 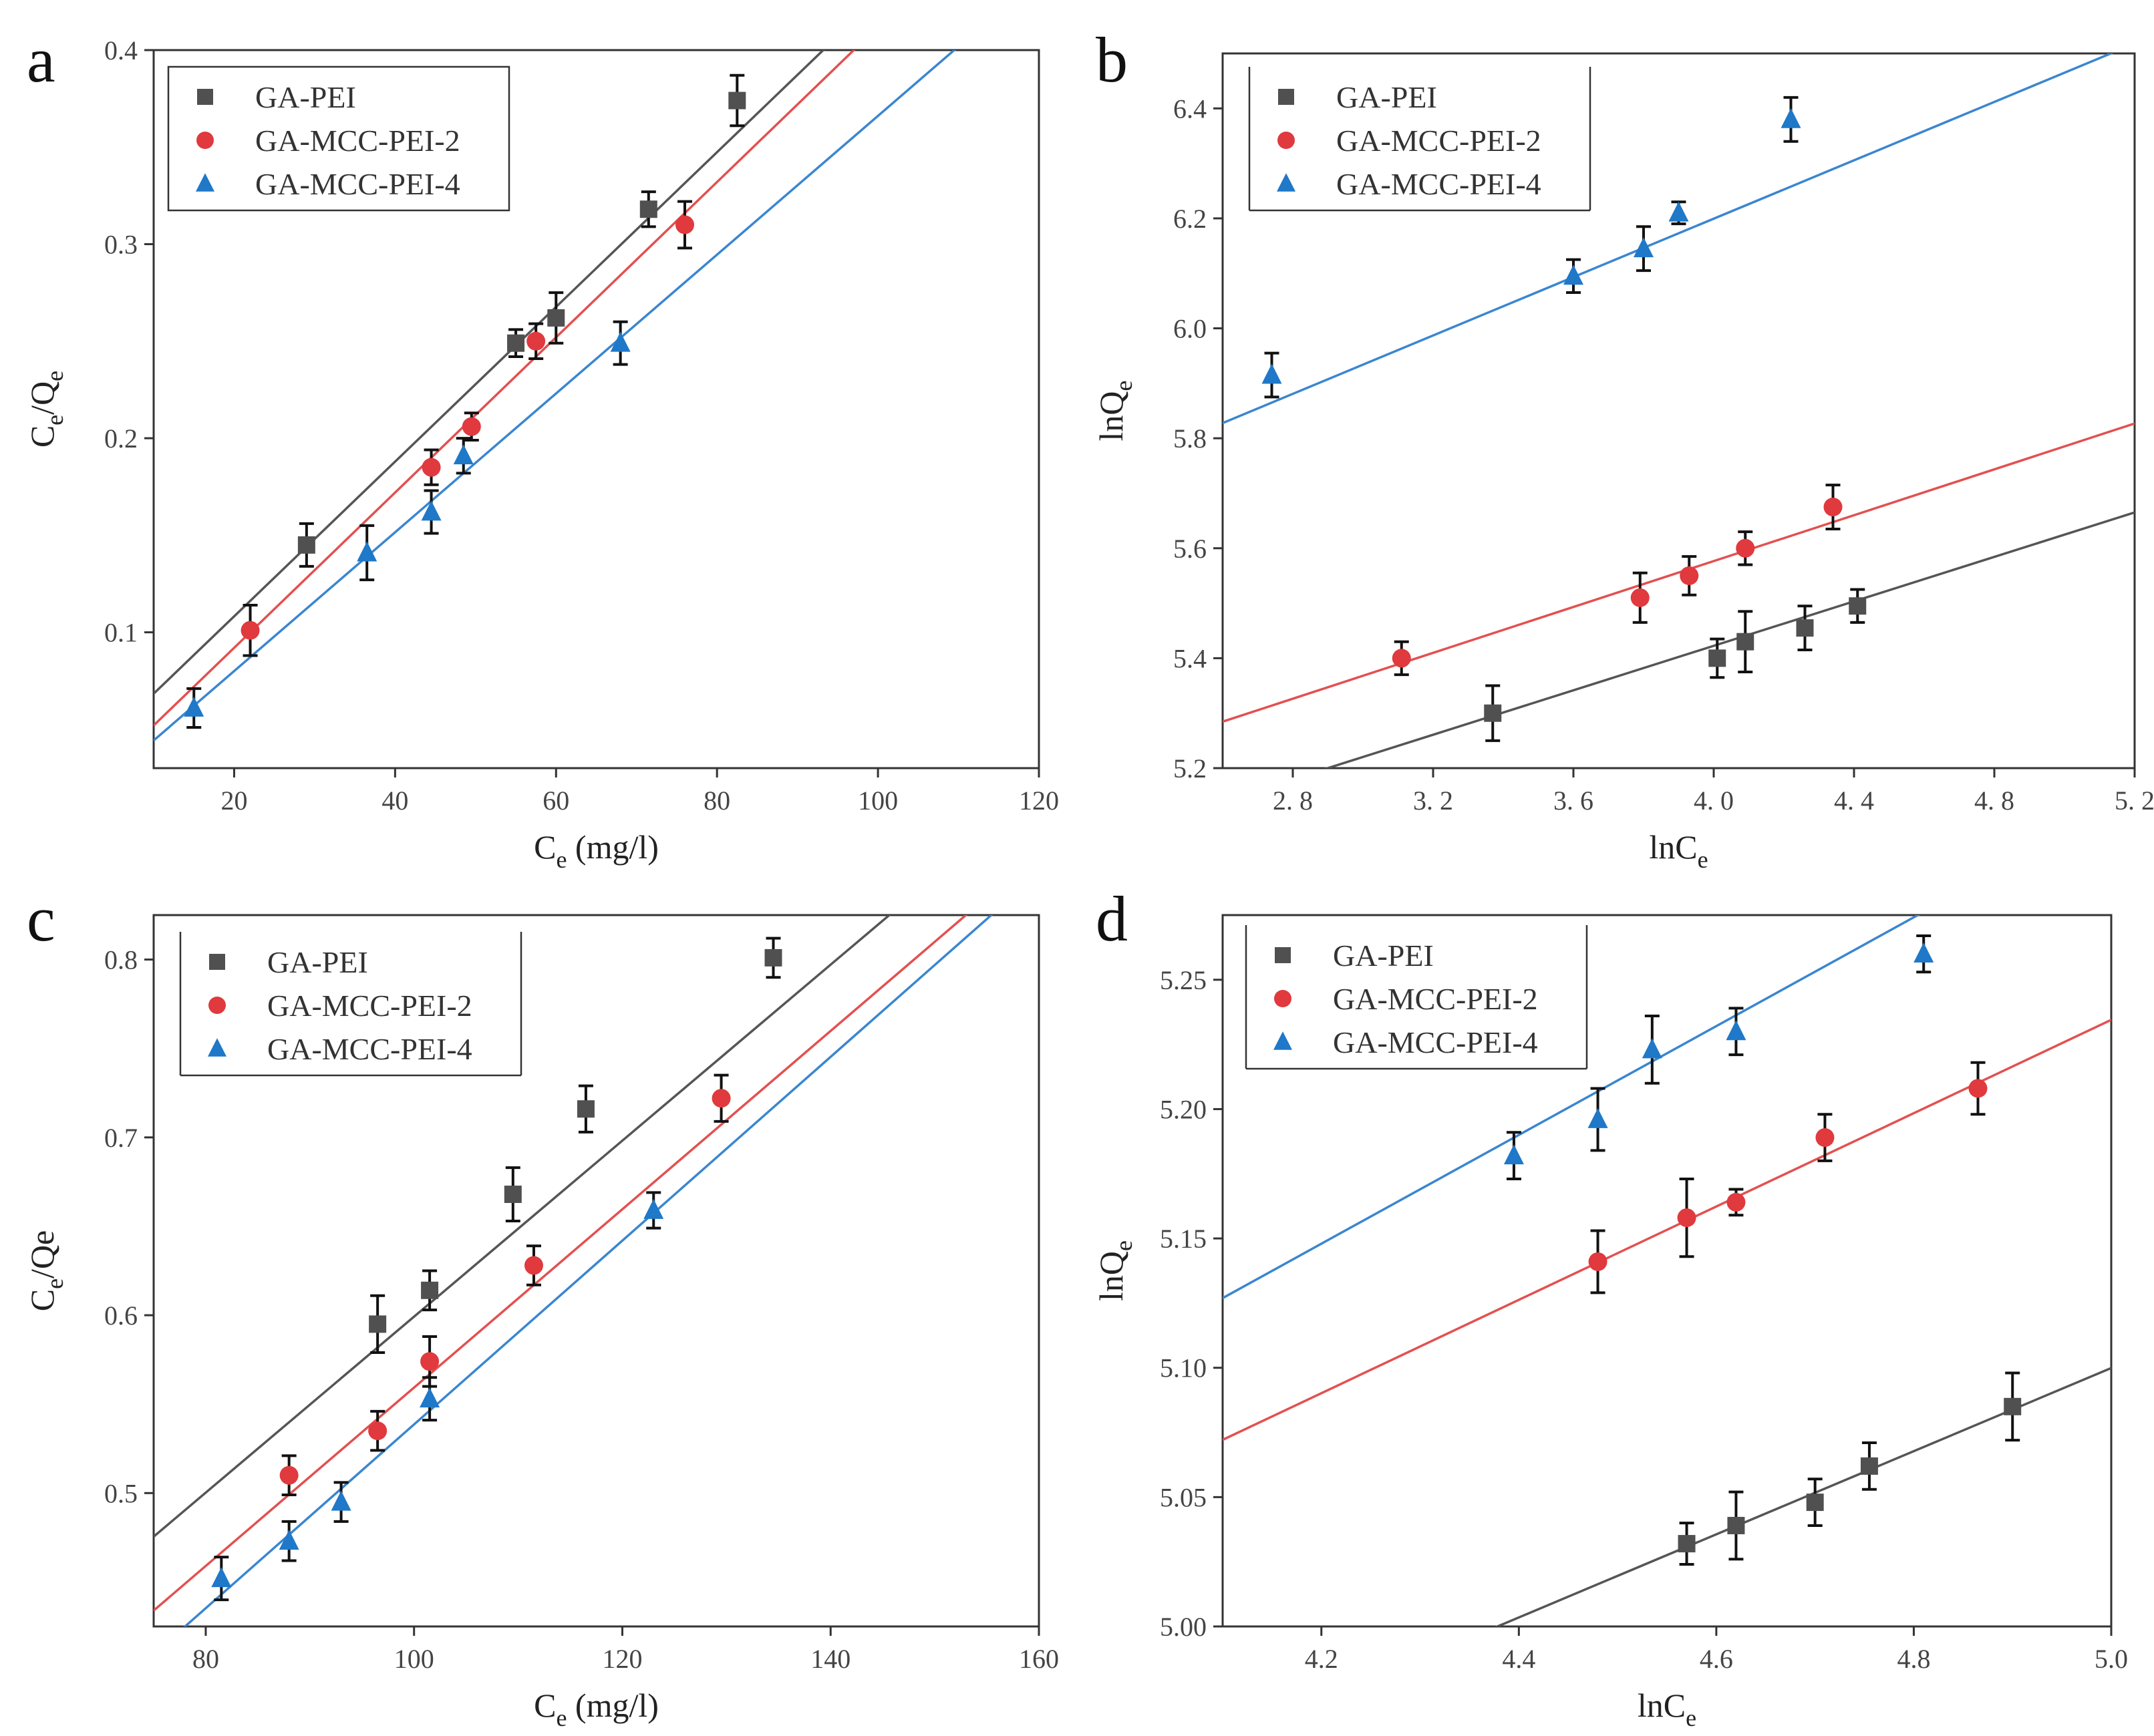 What do you see at coordinates (1854, 801) in the screenshot?
I see `x-tick-label: 4. 4` at bounding box center [1854, 801].